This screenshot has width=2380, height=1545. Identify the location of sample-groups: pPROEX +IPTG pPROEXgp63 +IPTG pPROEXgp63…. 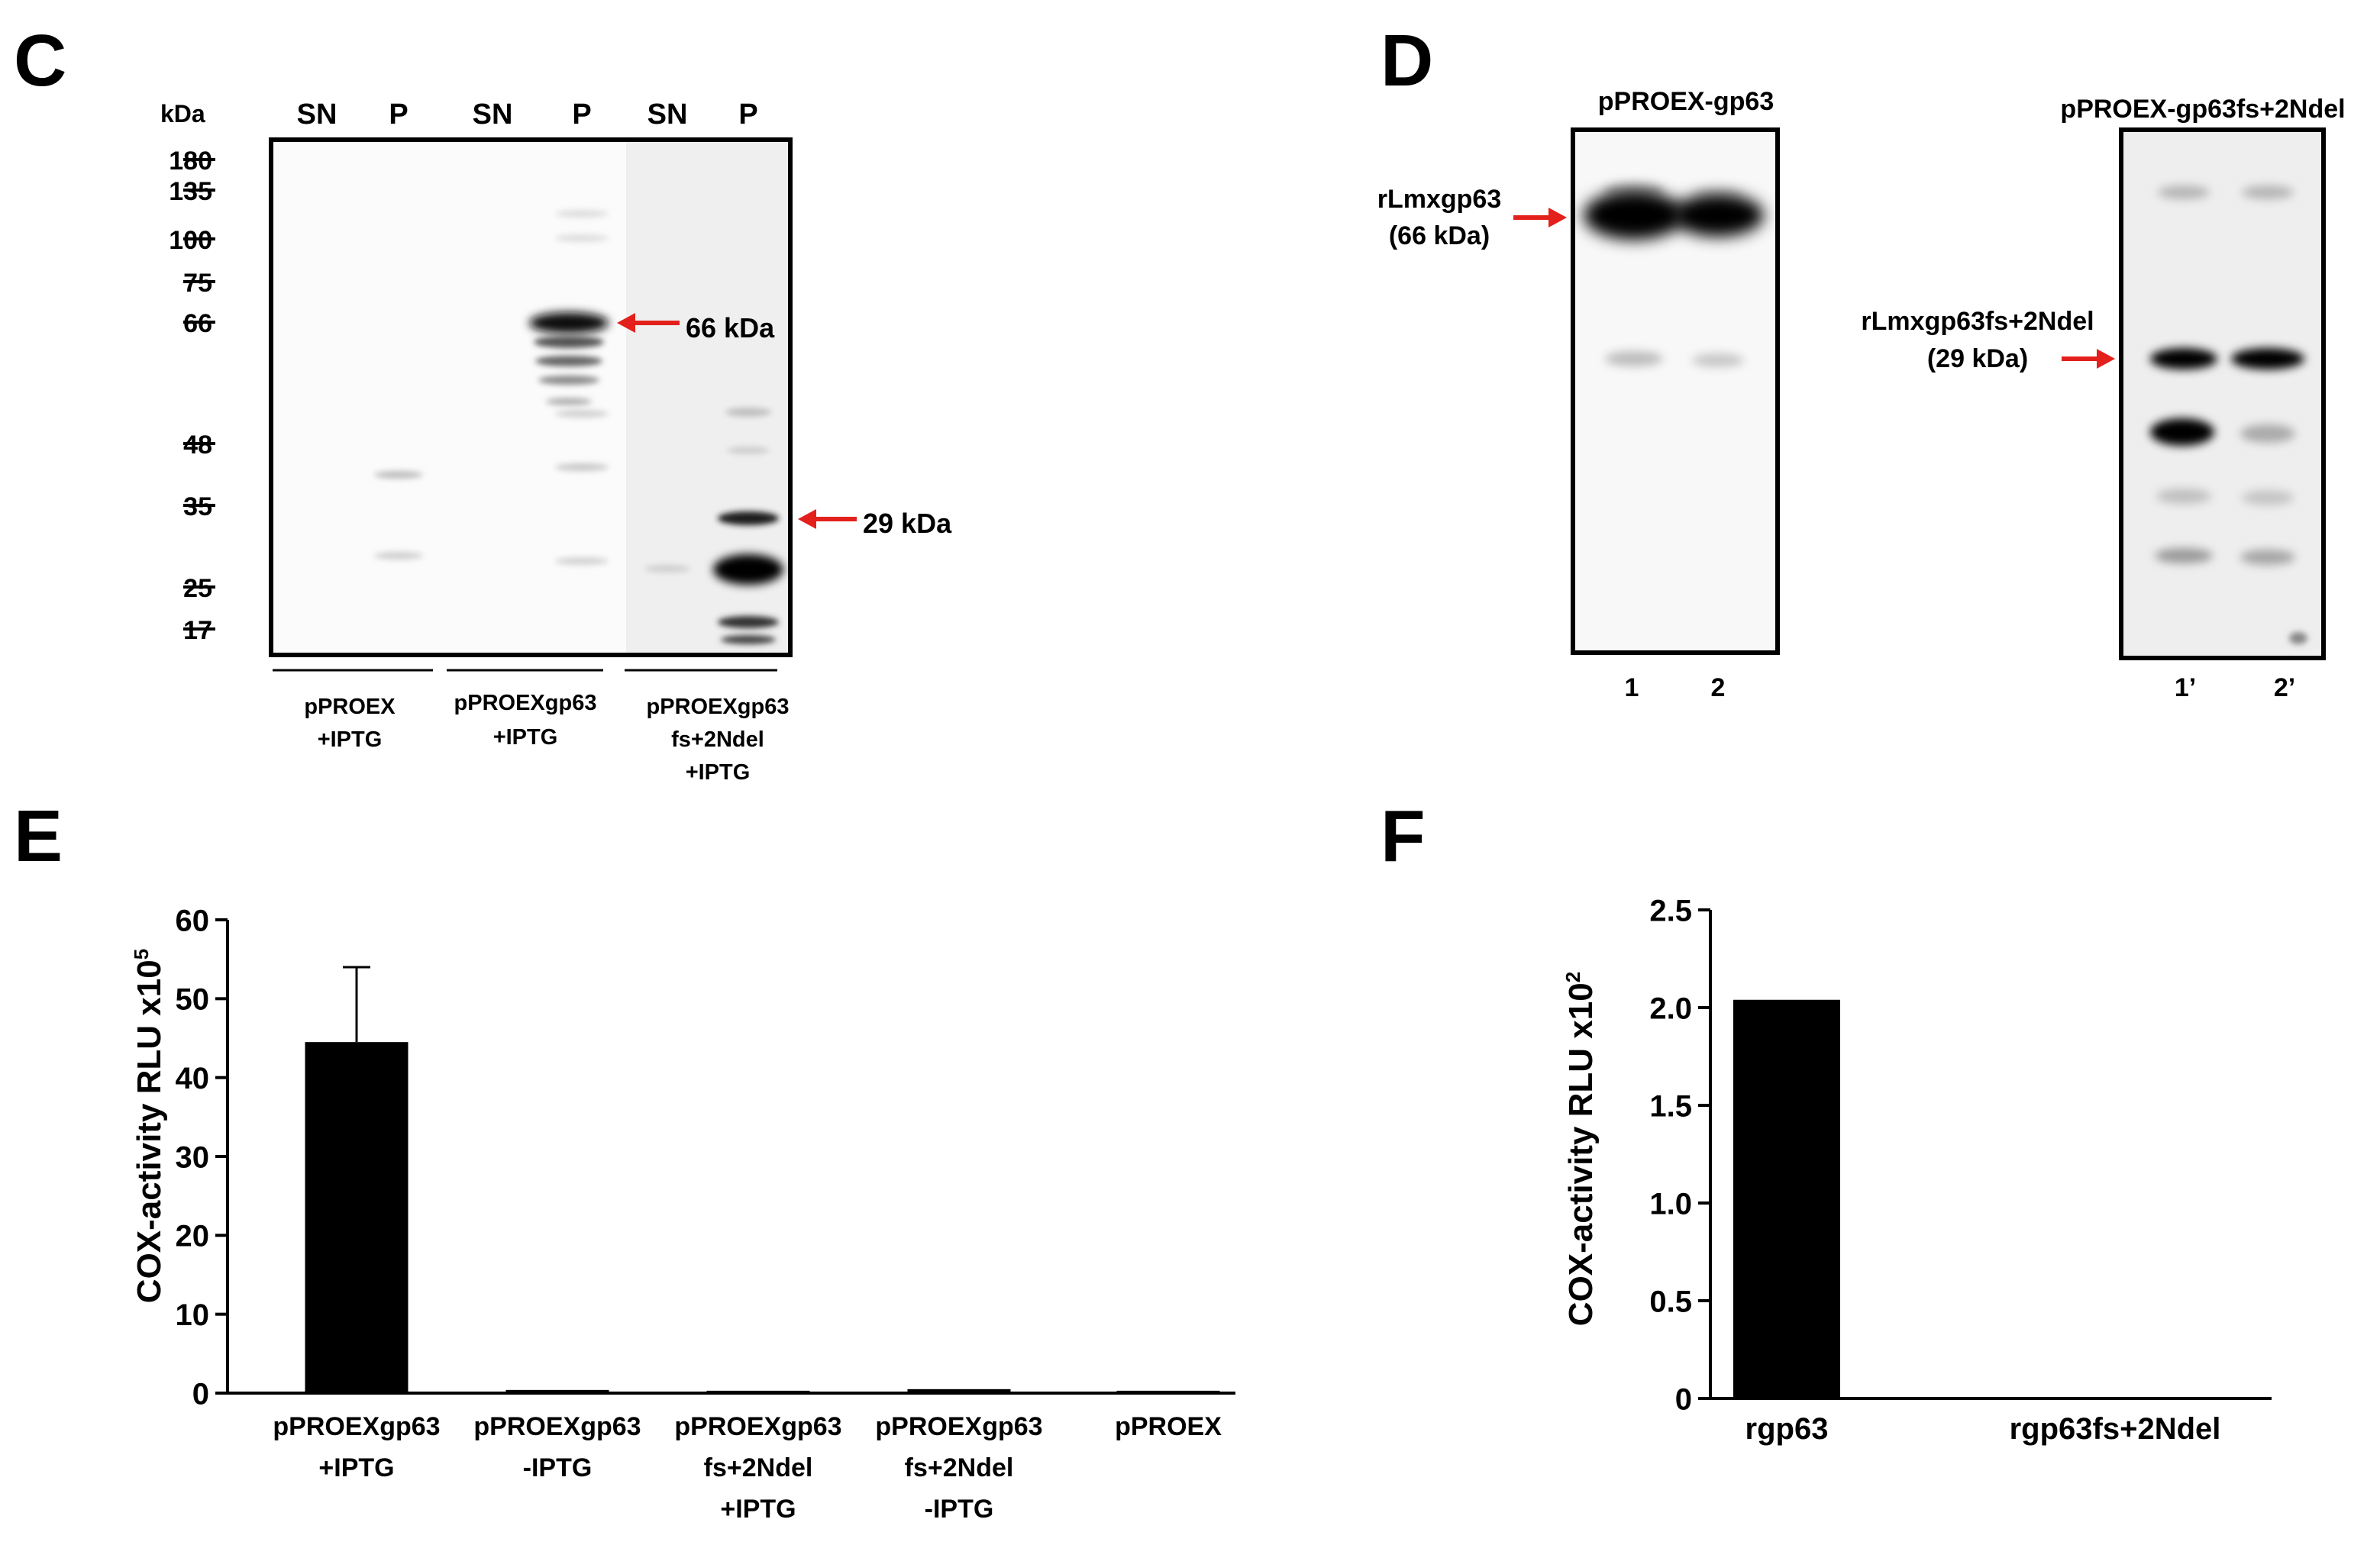
(531, 727).